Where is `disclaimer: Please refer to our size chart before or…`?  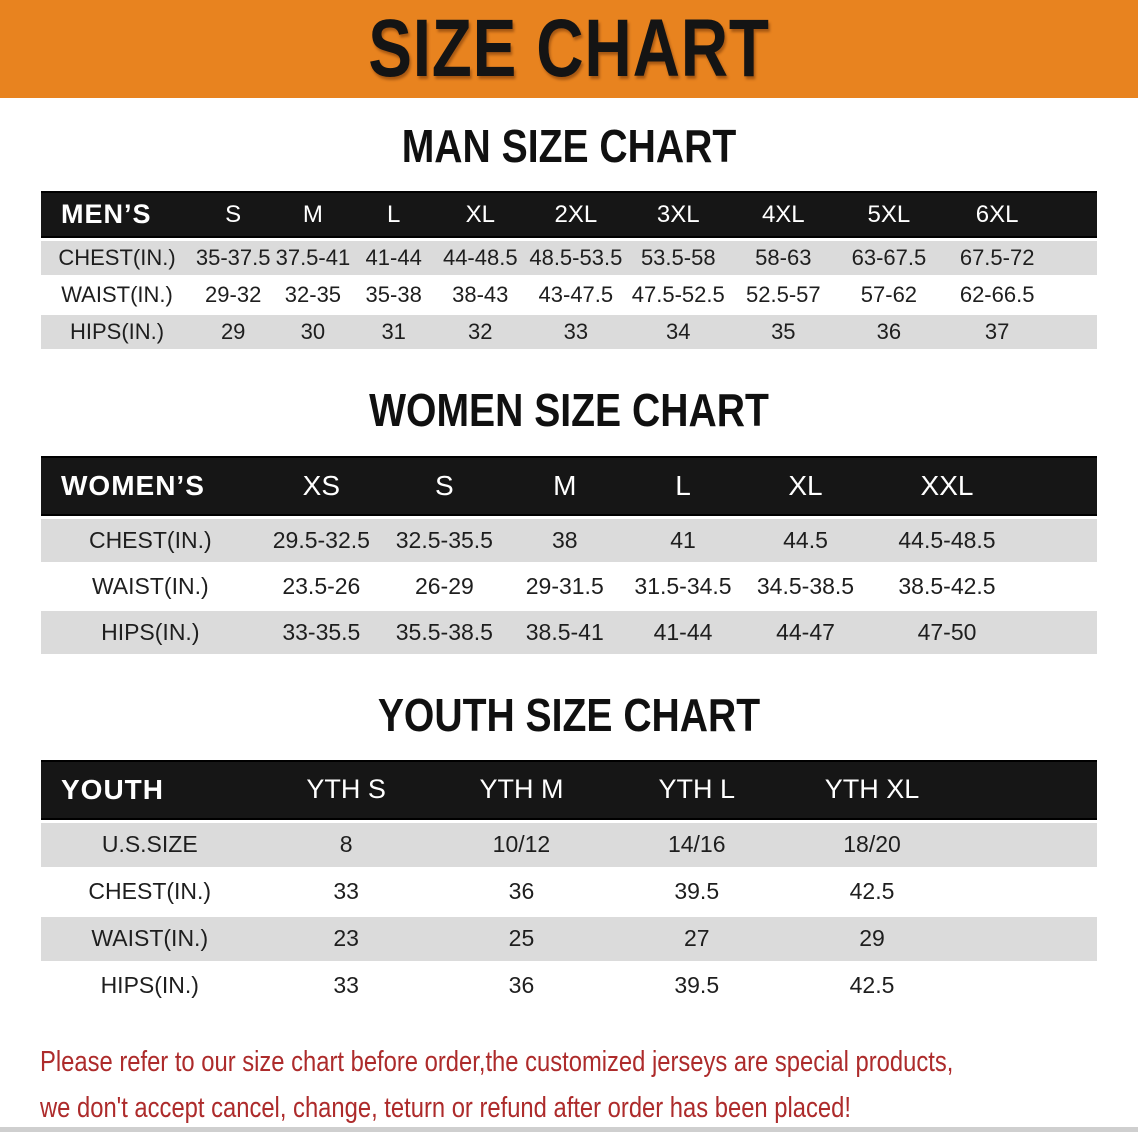 disclaimer: Please refer to our size chart before or… is located at coordinates (569, 1085).